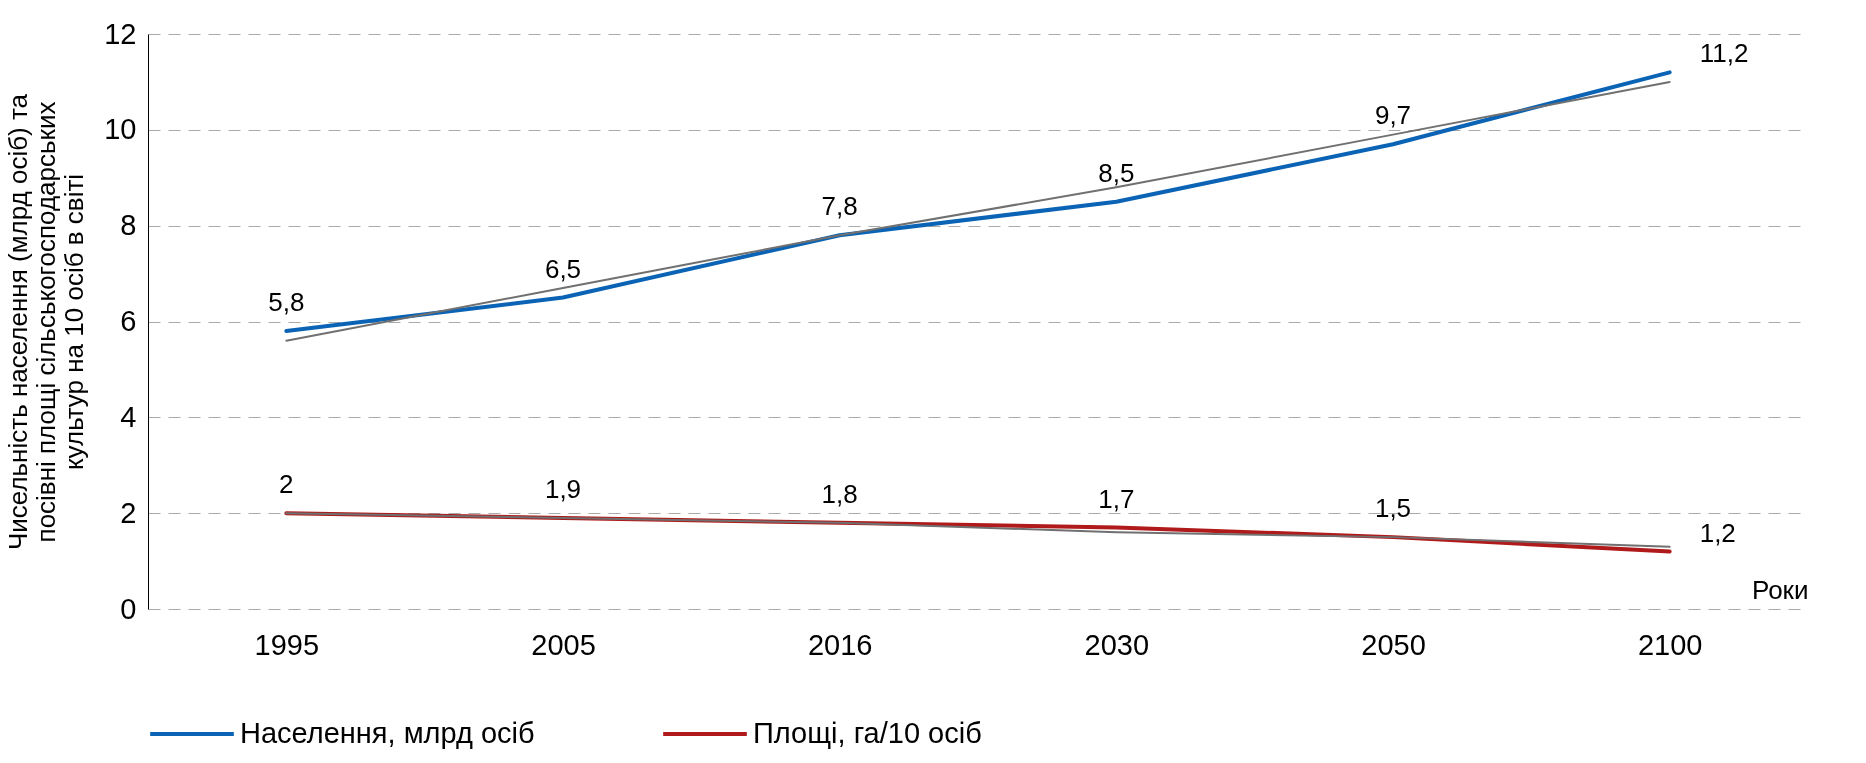 The height and width of the screenshot is (763, 1866). I want to click on y-tick-label: 10, so click(120, 129).